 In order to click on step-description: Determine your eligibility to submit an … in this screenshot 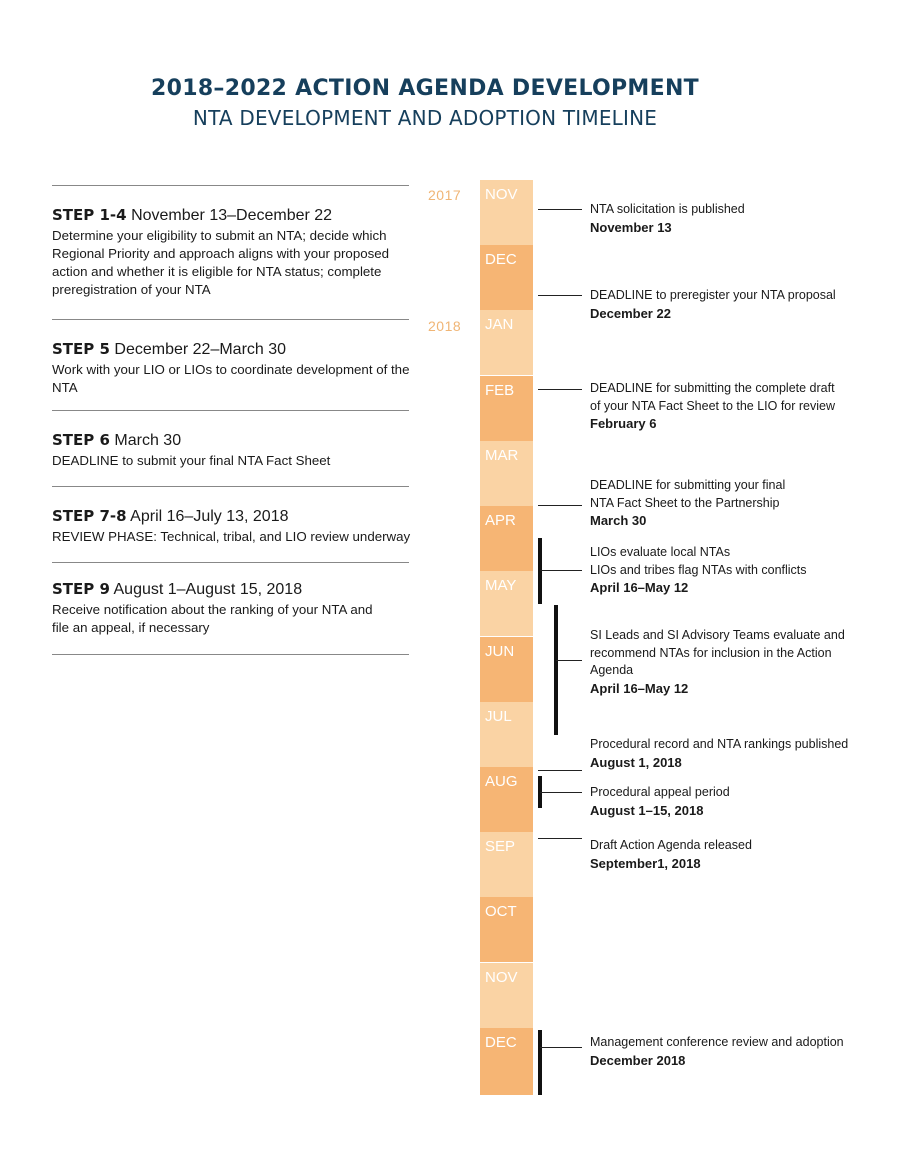, I will do `click(221, 262)`.